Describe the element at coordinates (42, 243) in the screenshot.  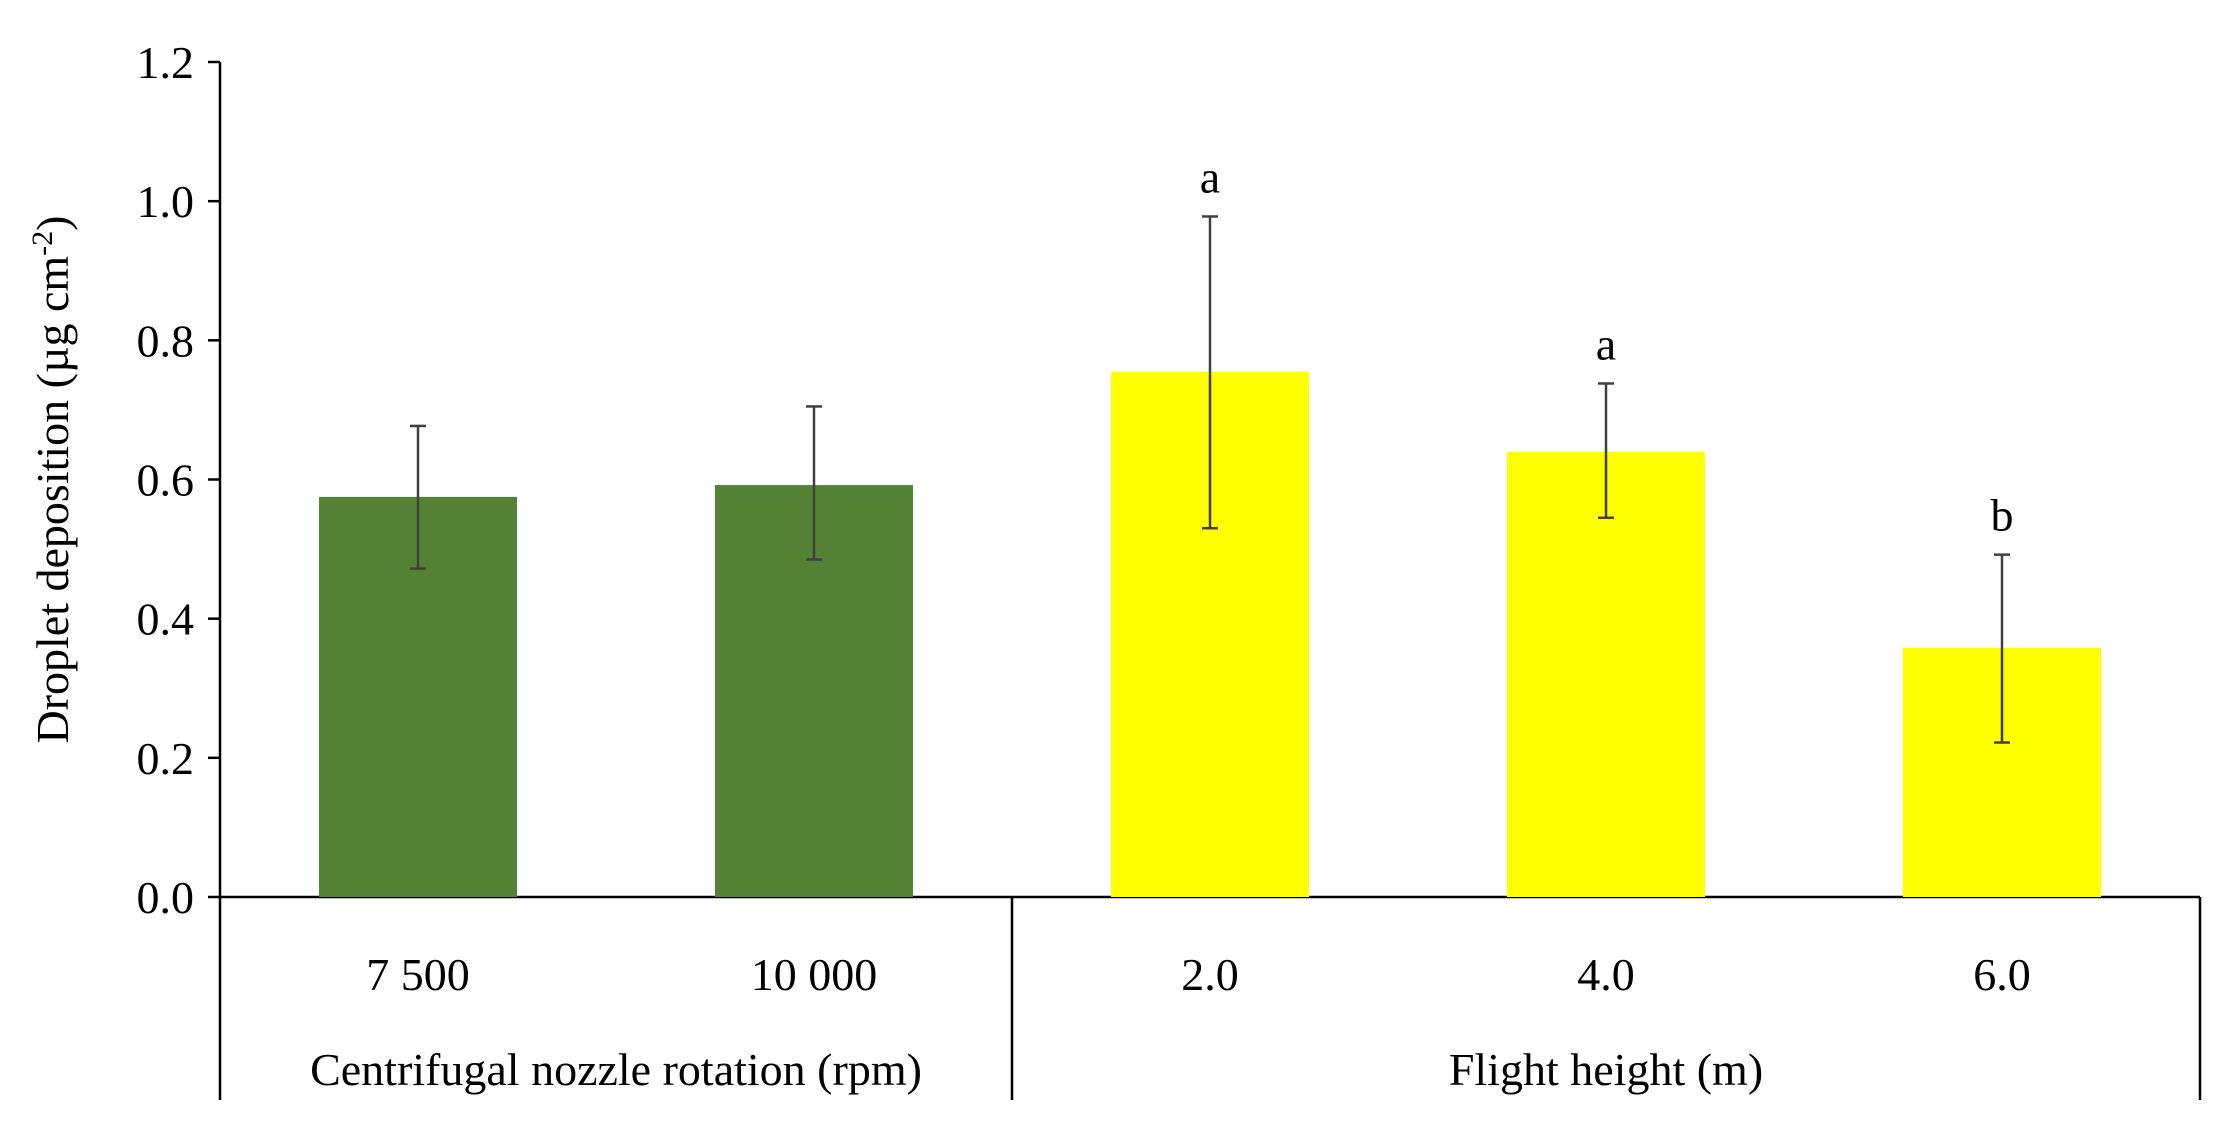
I see `y-axis-title-superscript: -2` at that location.